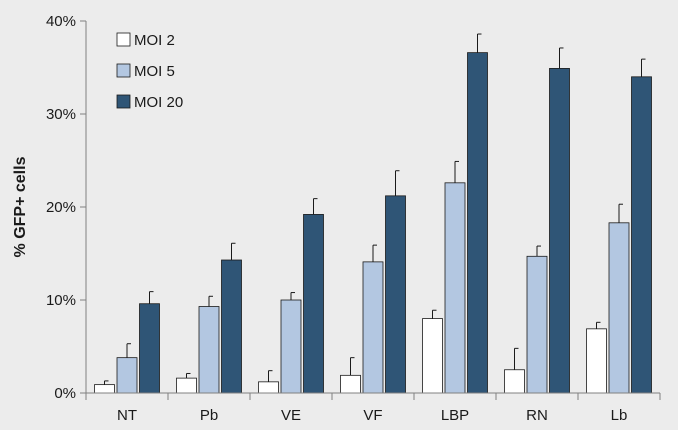  I want to click on legend: MOI 2 MOI 5 MOI 20, so click(149, 71).